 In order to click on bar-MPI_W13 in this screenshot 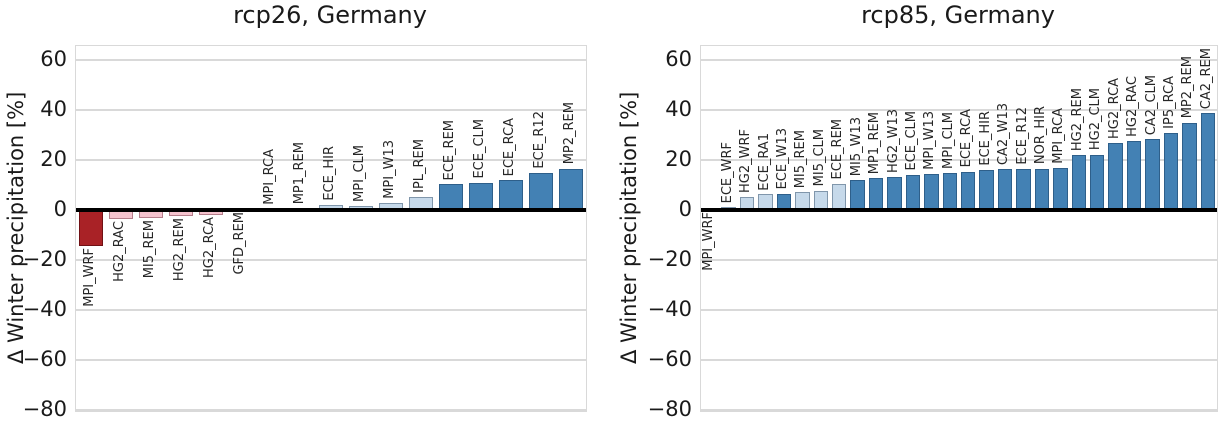, I will do `click(931, 192)`.